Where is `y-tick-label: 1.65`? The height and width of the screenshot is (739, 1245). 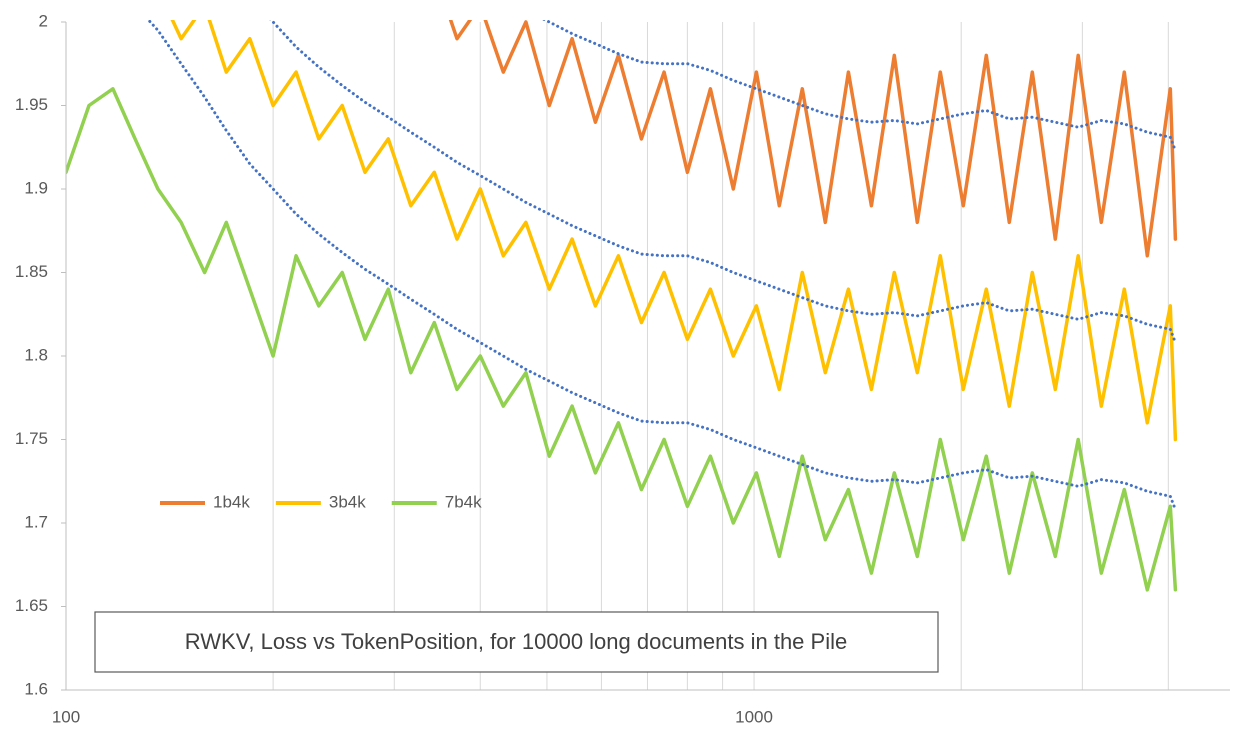 y-tick-label: 1.65 is located at coordinates (31, 605).